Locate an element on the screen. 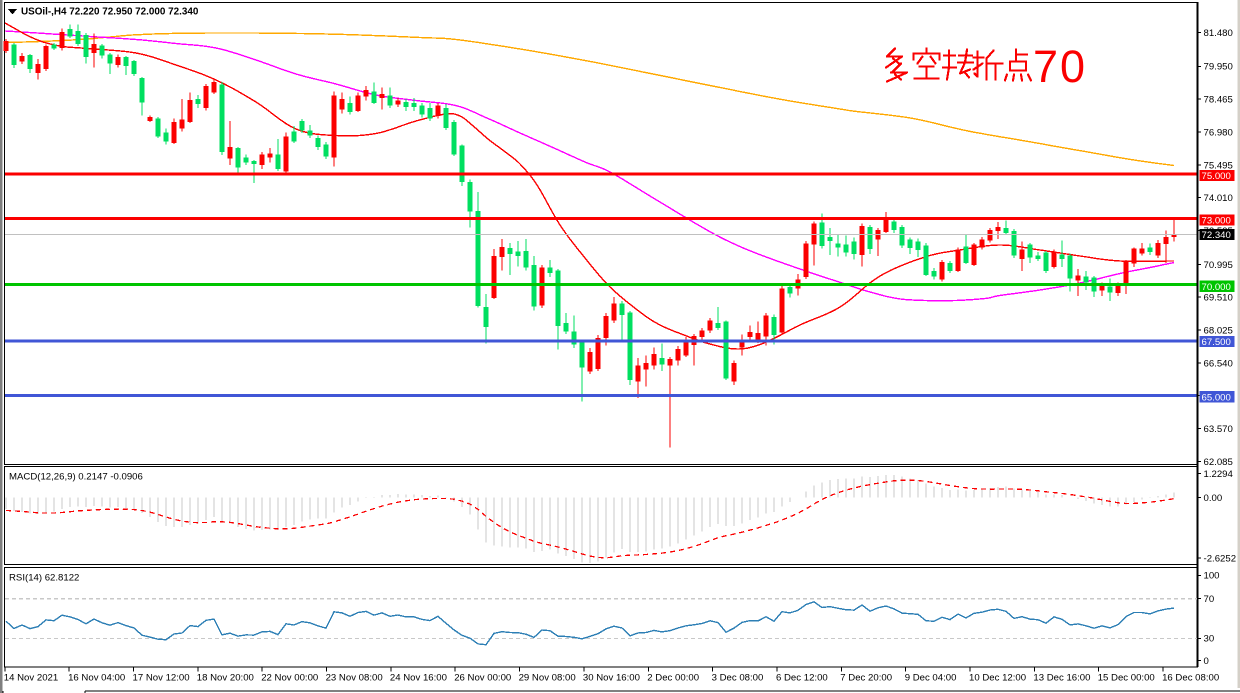 The height and width of the screenshot is (693, 1240). svg-text: 9 Dec 04:00 is located at coordinates (931, 678).